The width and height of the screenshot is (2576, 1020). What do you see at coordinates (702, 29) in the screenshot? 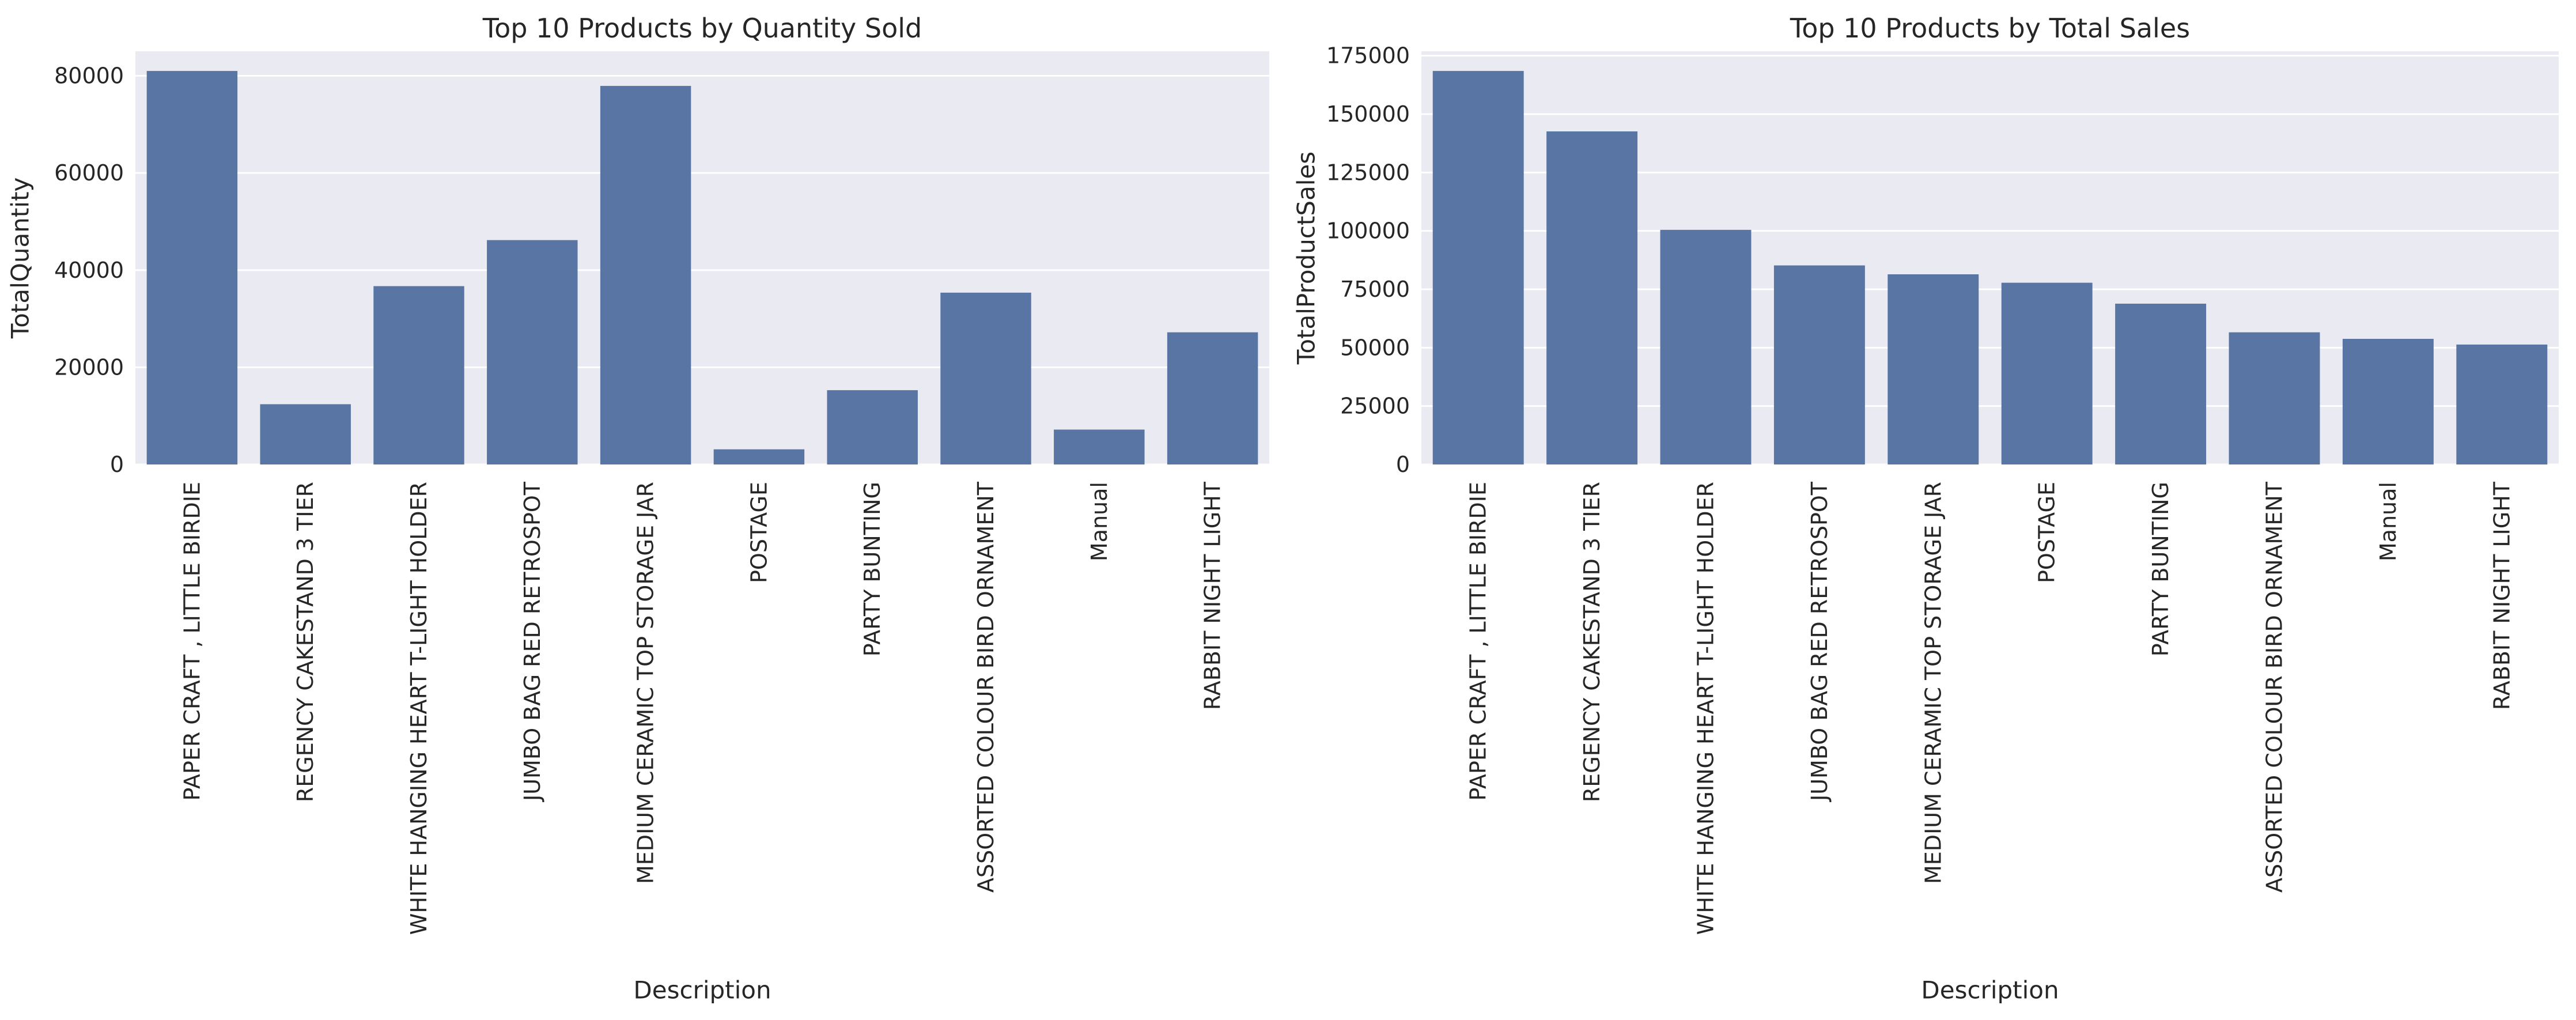
I see `chart-title: Top 10 Products by Quantity Sold` at bounding box center [702, 29].